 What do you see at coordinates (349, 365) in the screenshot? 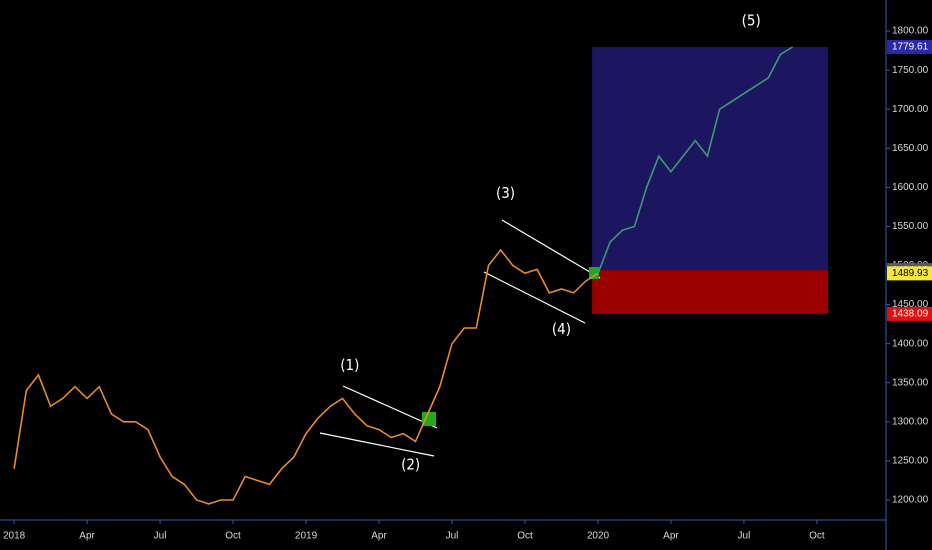
I see `wave-label: (1)` at bounding box center [349, 365].